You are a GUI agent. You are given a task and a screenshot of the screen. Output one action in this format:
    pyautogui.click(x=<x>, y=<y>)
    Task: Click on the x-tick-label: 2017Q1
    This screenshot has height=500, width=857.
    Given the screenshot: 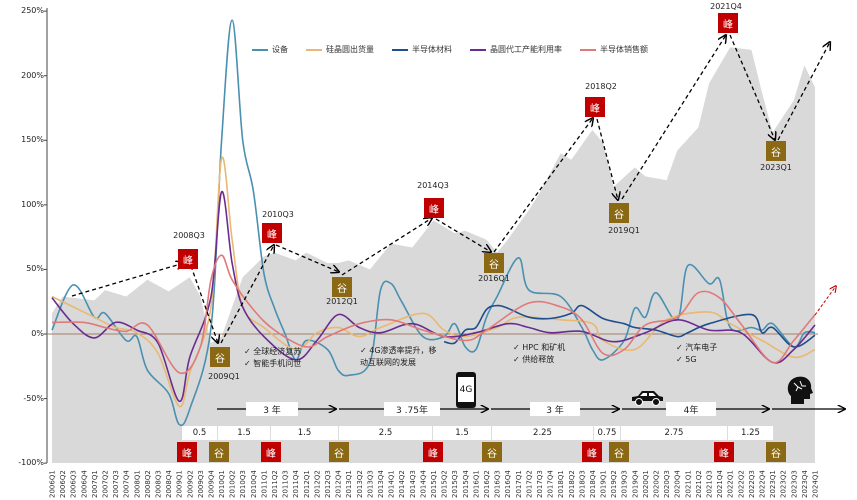 What is the action you would take?
    pyautogui.click(x=519, y=484)
    